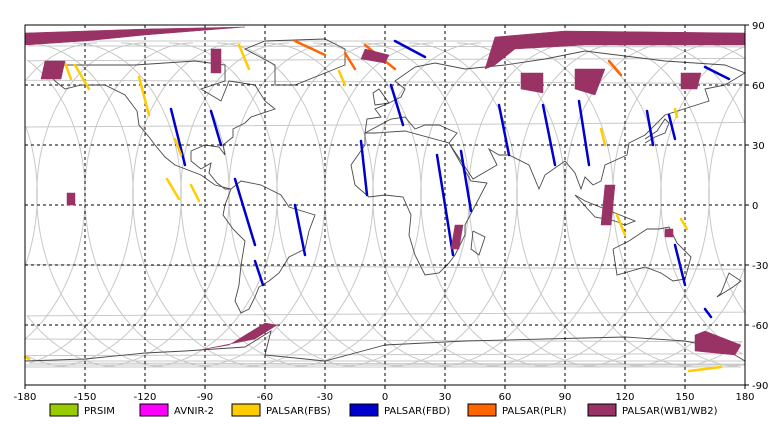  Describe the element at coordinates (205, 397) in the screenshot. I see `x-tick-label: -90` at that location.